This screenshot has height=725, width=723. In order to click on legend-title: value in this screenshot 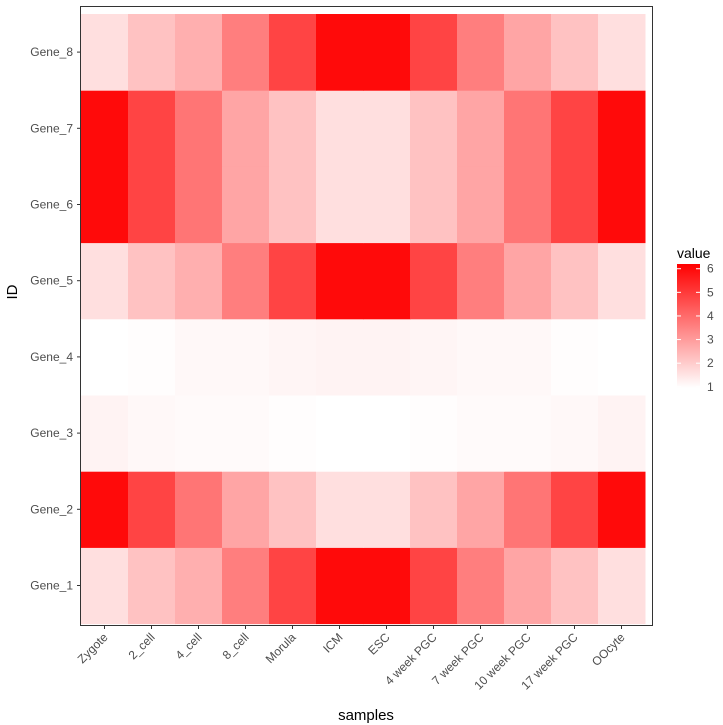, I will do `click(694, 253)`.